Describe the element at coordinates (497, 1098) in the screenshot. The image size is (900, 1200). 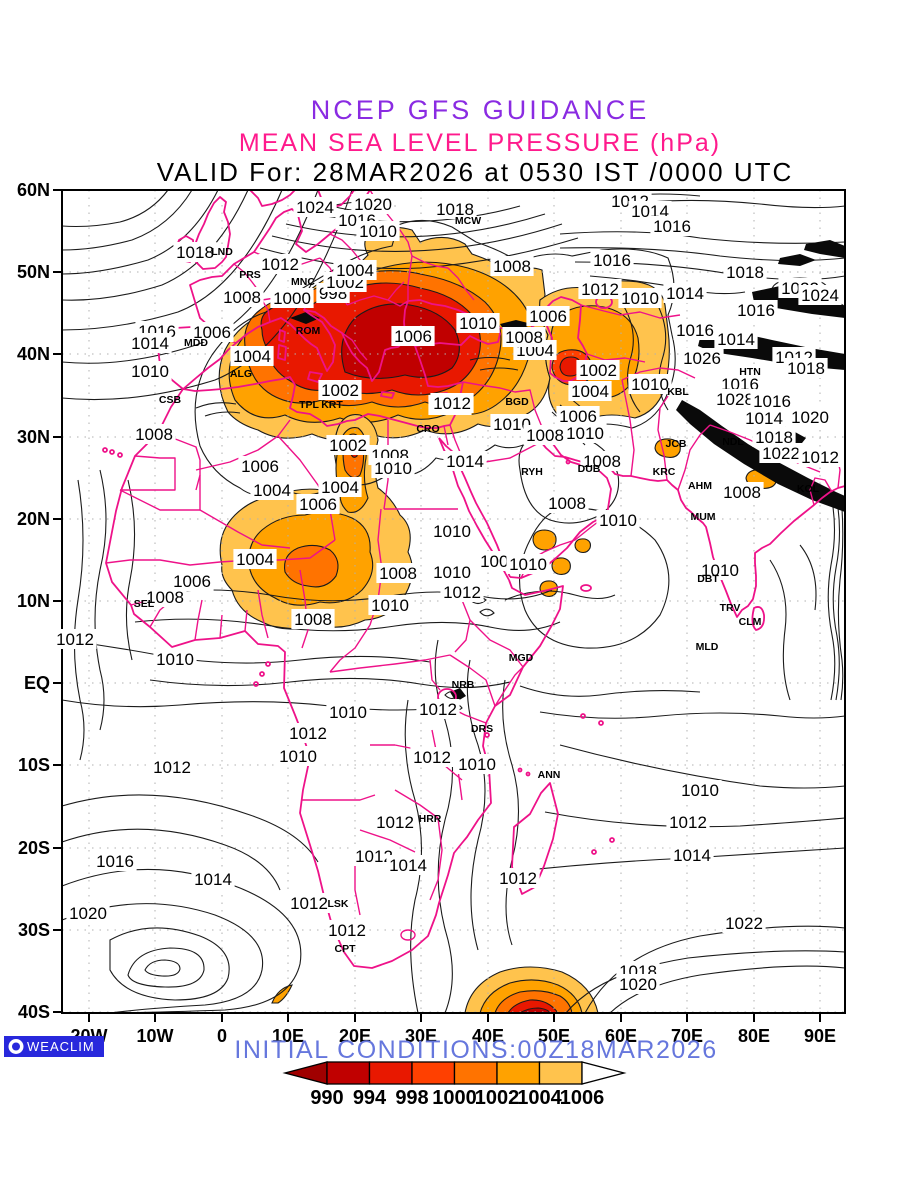
I see `colorbar-tick-label: 1002` at that location.